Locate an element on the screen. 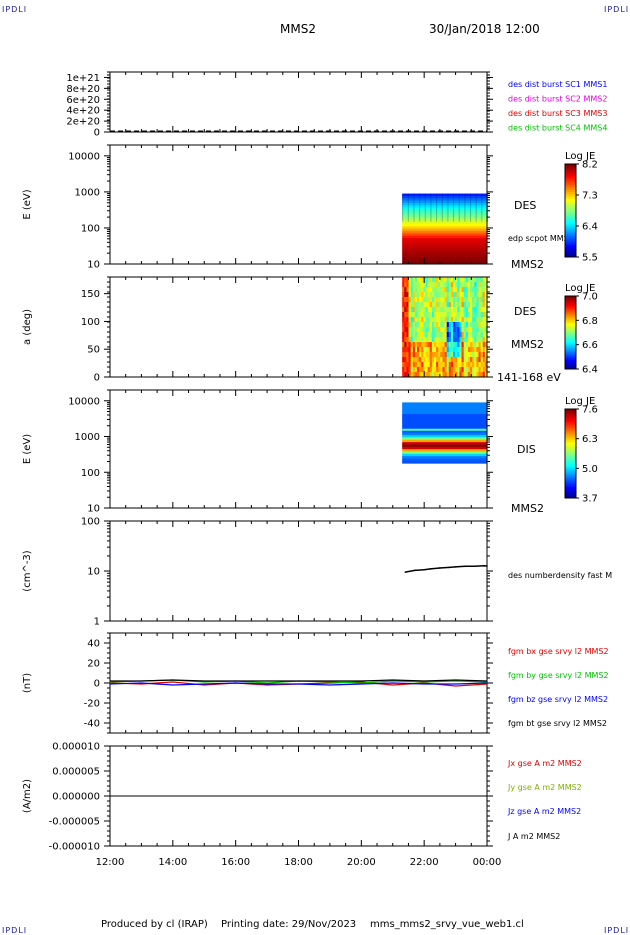 The width and height of the screenshot is (630, 935). panel-label-mms2: MMS2 is located at coordinates (527, 508).